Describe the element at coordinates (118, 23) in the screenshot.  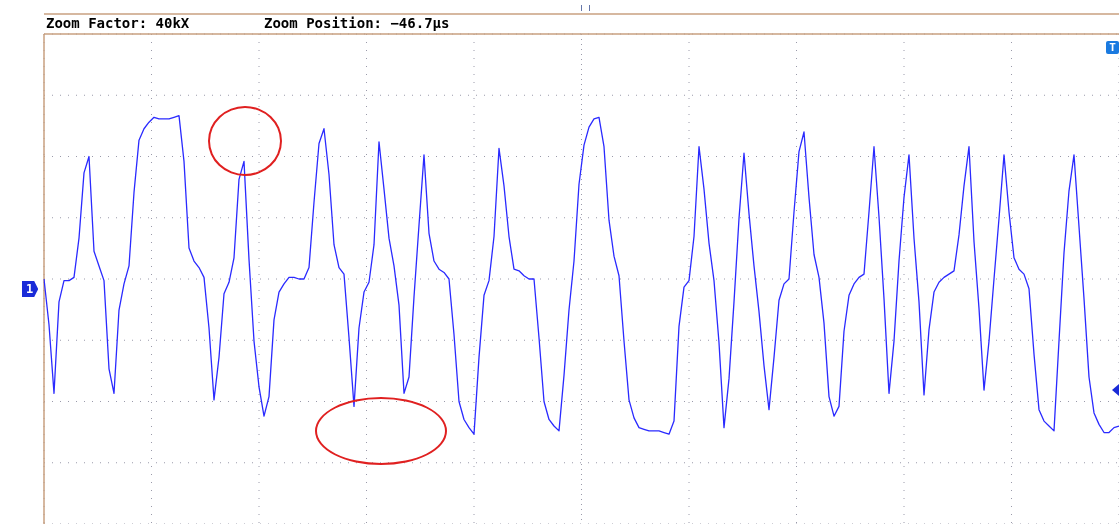
I see `chart-title: Zoom Factor: 40kX` at that location.